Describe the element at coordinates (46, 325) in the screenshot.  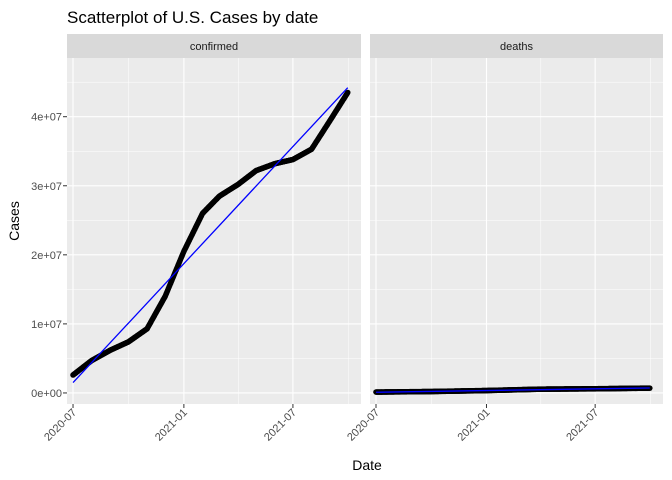
I see `y-tick-label: 1e+07` at that location.